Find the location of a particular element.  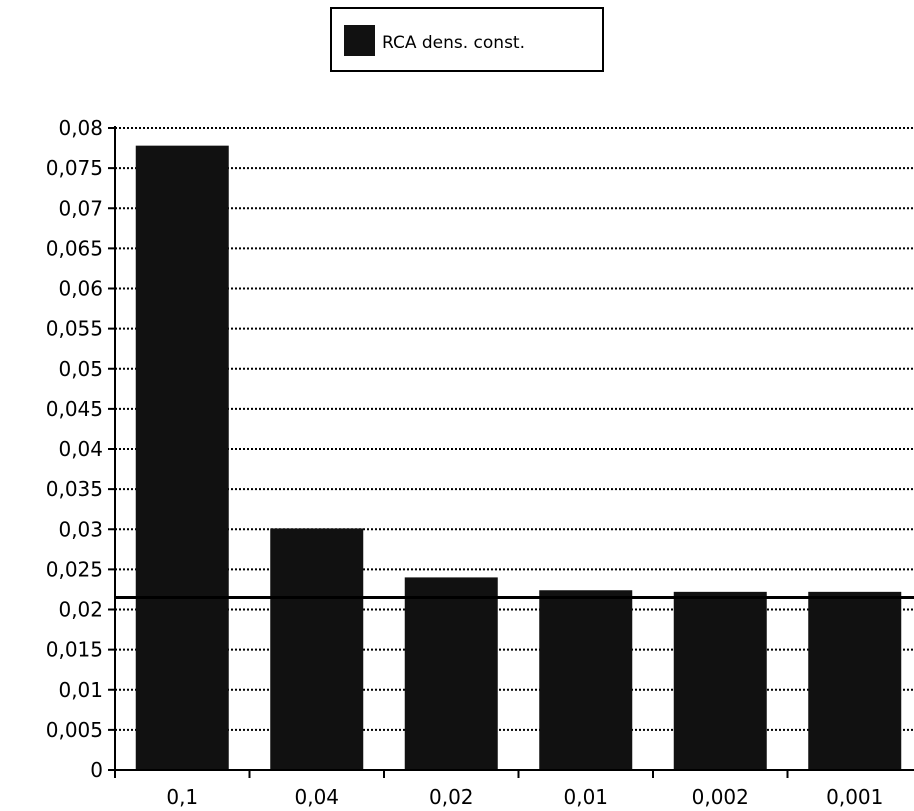

x-tick-label: 0,1 is located at coordinates (182, 797).